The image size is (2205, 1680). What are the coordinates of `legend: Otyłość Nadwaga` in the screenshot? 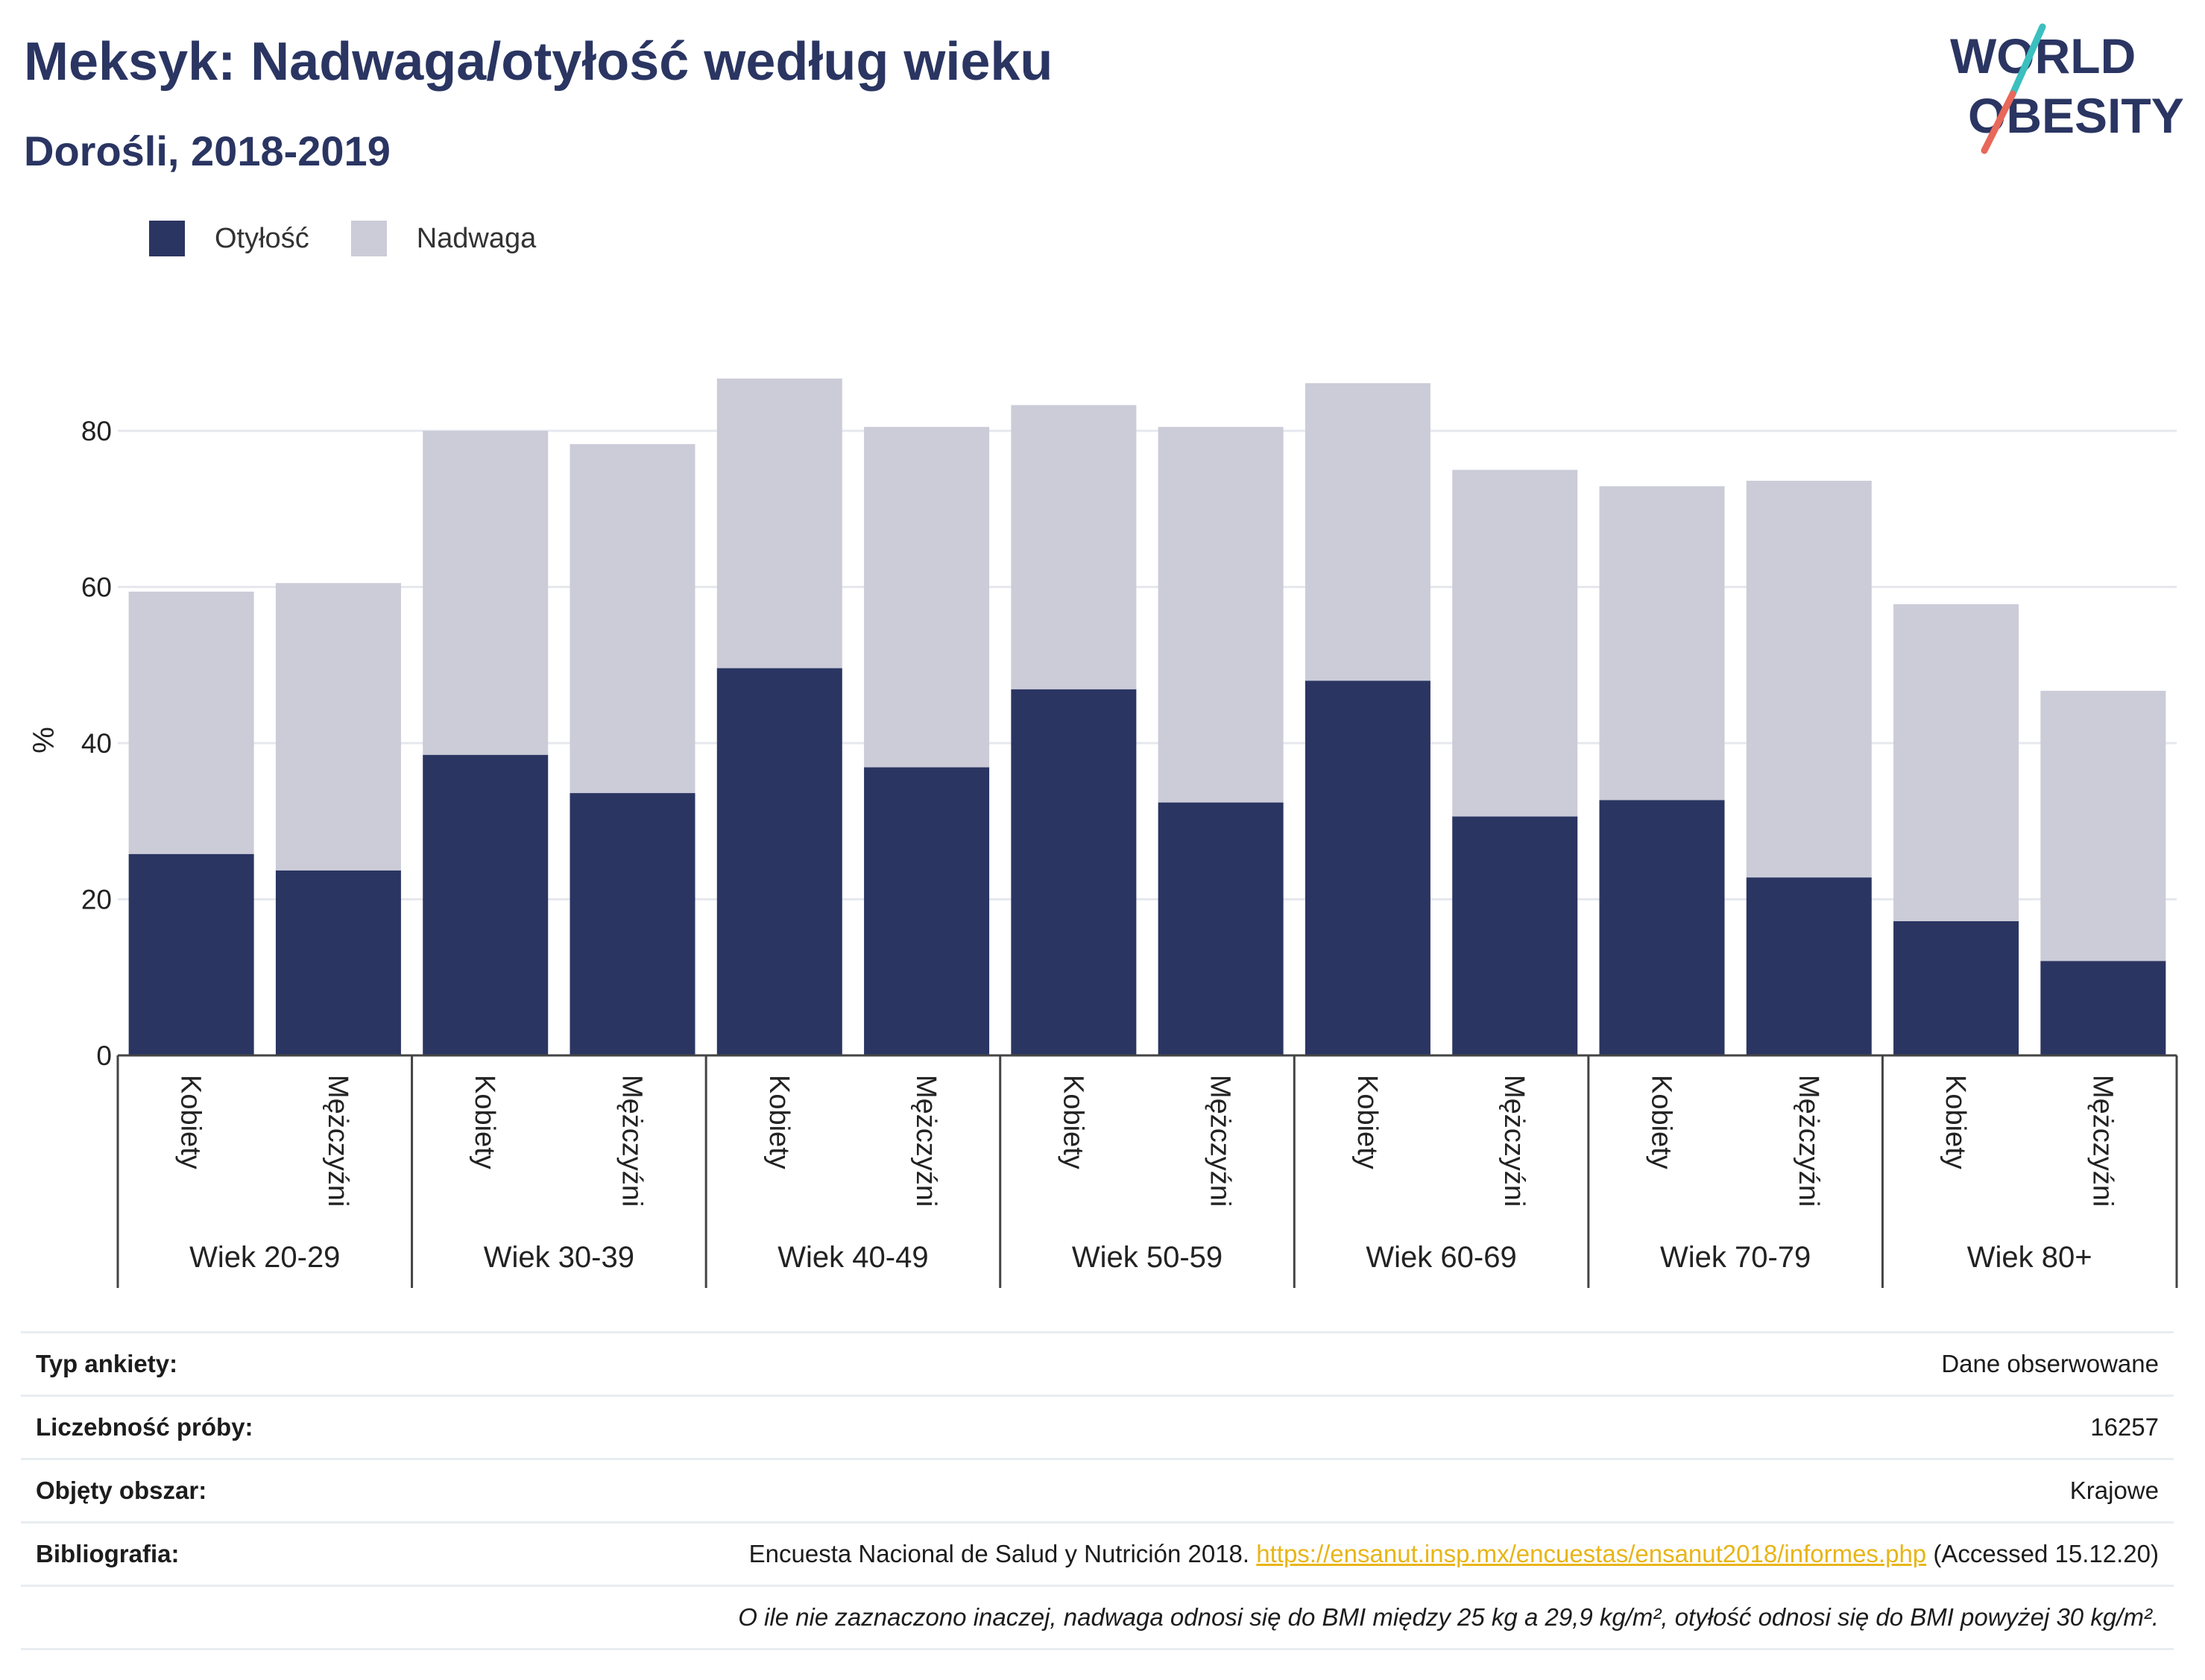 It's located at (363, 238).